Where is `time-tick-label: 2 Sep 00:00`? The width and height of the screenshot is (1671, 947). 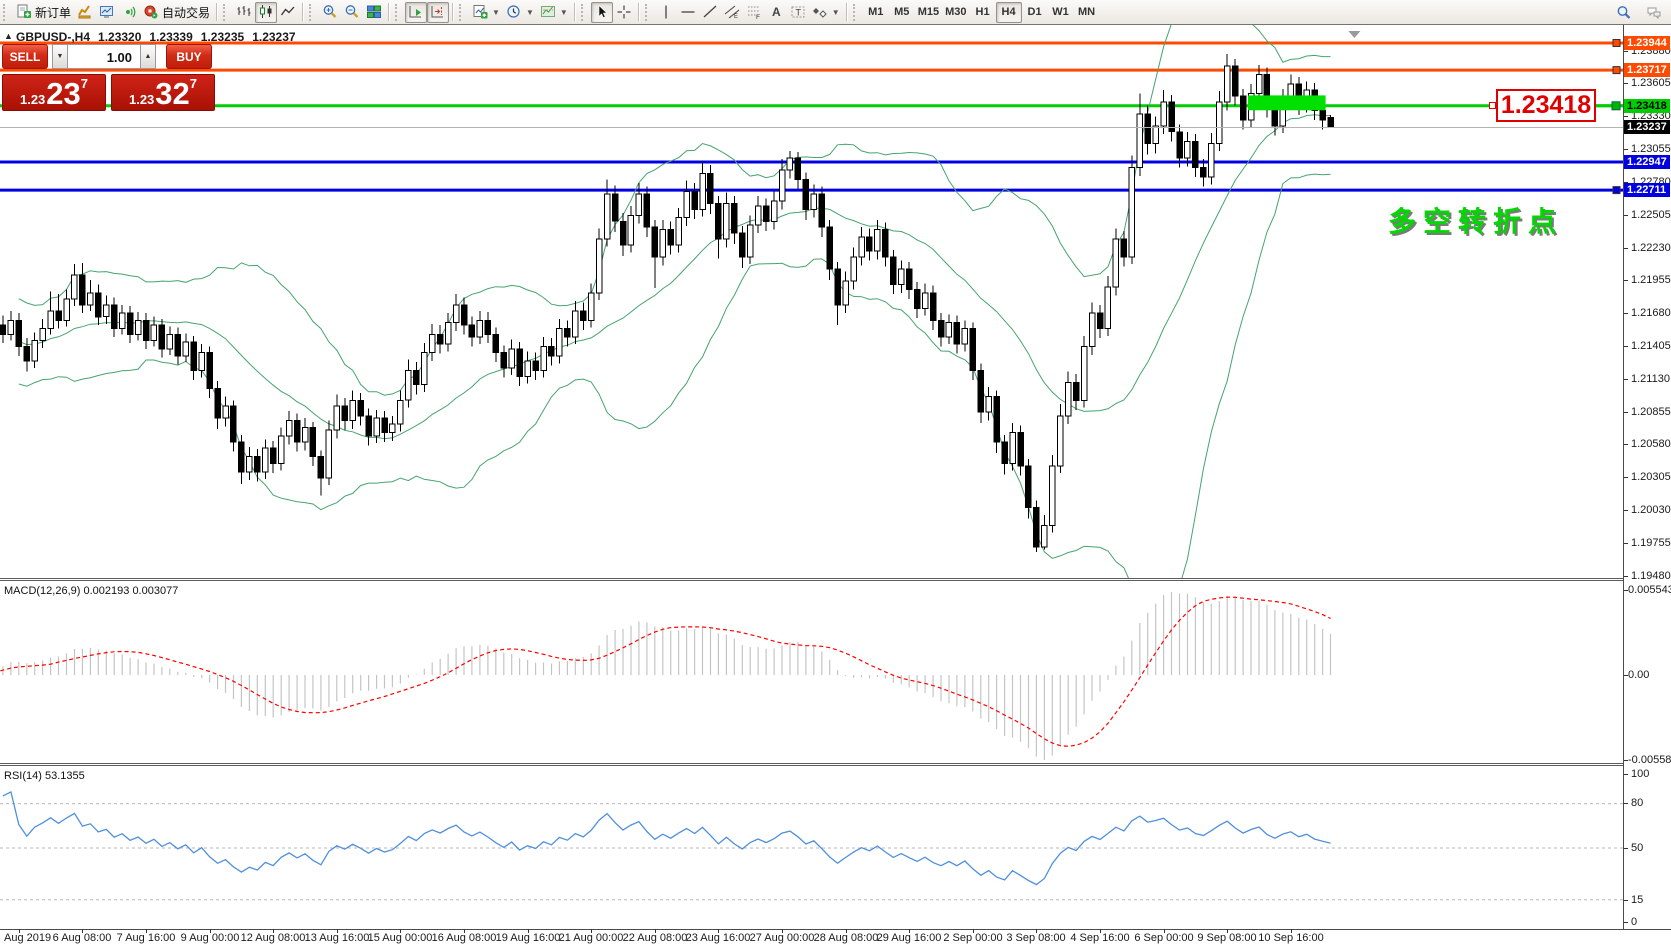
time-tick-label: 2 Sep 00:00 is located at coordinates (973, 938).